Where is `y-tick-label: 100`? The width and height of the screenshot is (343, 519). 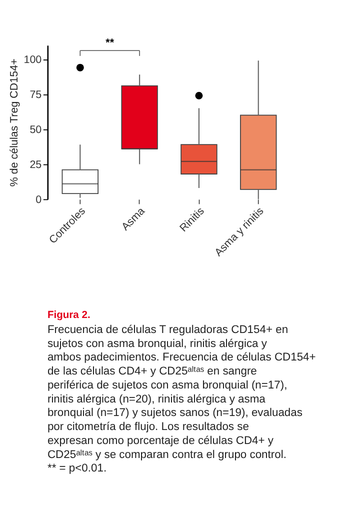 y-tick-label: 100 is located at coordinates (33, 60).